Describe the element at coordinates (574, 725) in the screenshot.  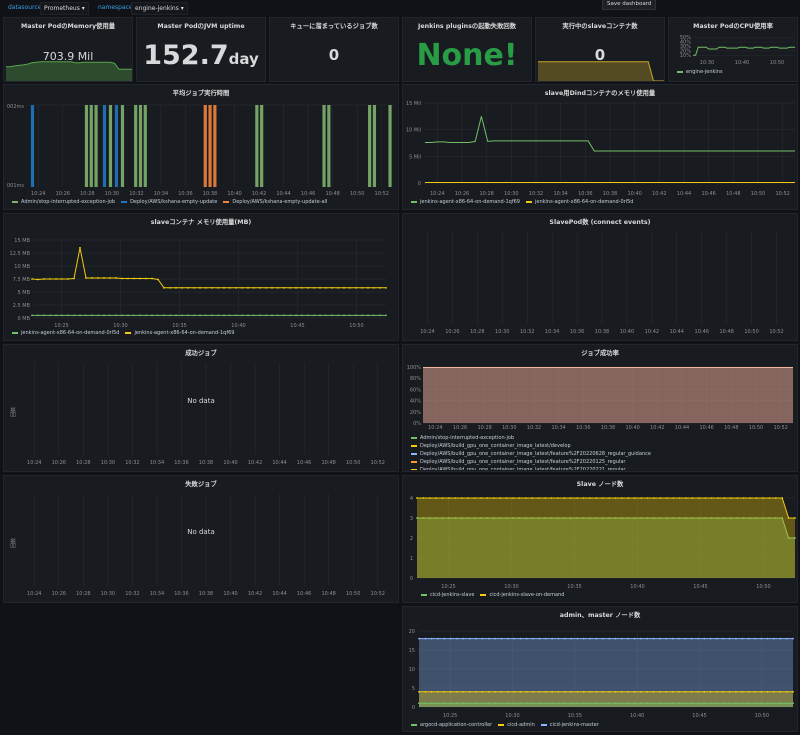
I see `legend-label: cicd-jenkins-master` at that location.